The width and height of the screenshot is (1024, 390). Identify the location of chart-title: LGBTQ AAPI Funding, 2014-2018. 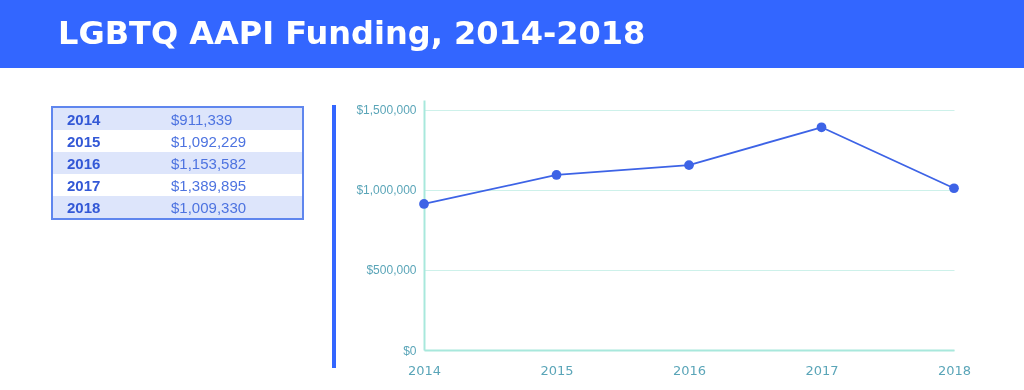
(352, 33).